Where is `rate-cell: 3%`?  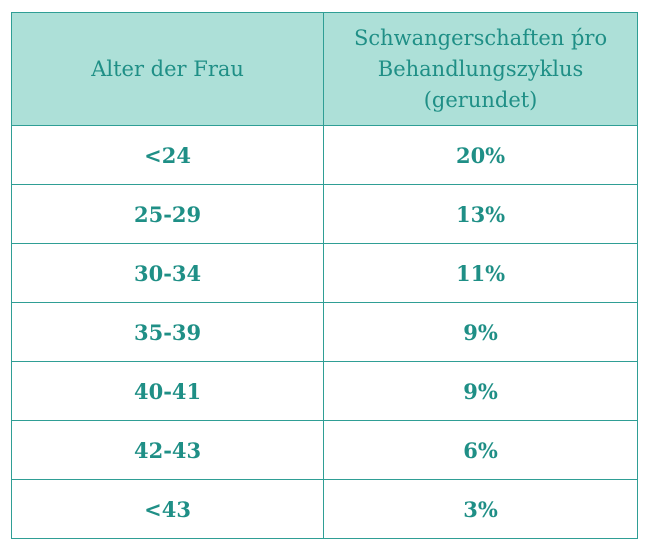
rate-cell: 3% is located at coordinates (480, 509).